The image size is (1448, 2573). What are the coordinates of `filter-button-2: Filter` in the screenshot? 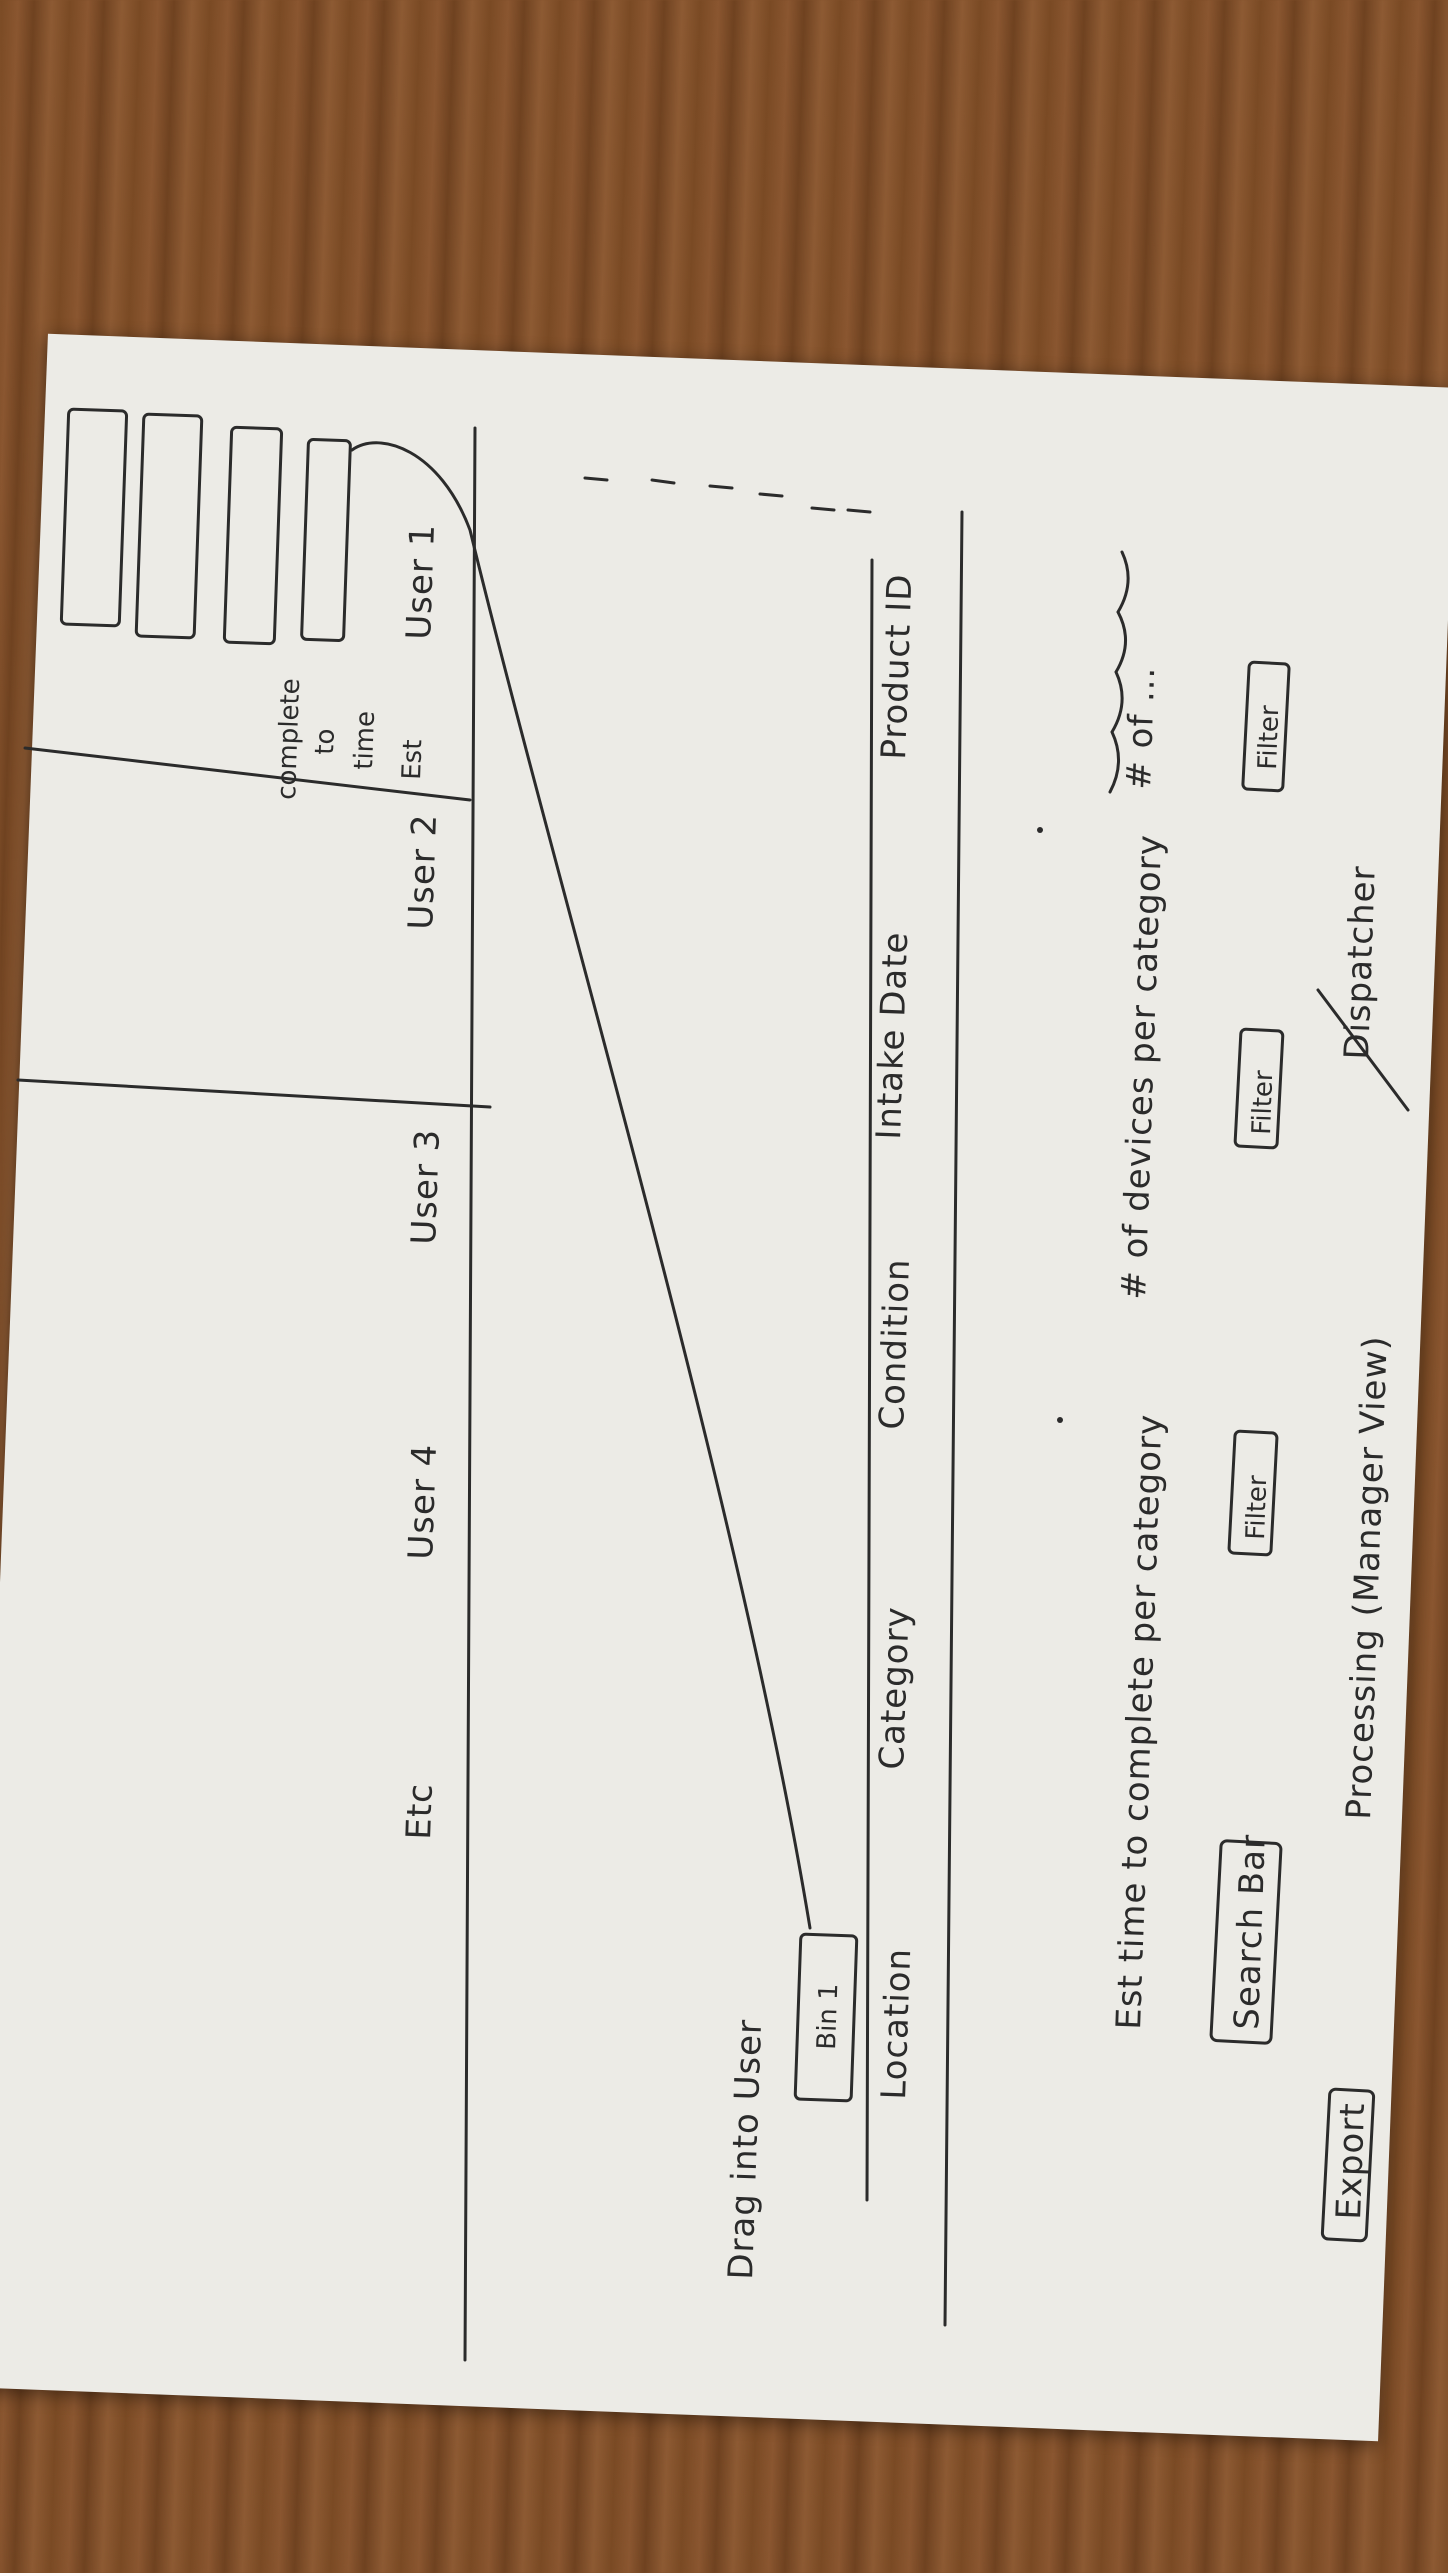 It's located at (1259, 1088).